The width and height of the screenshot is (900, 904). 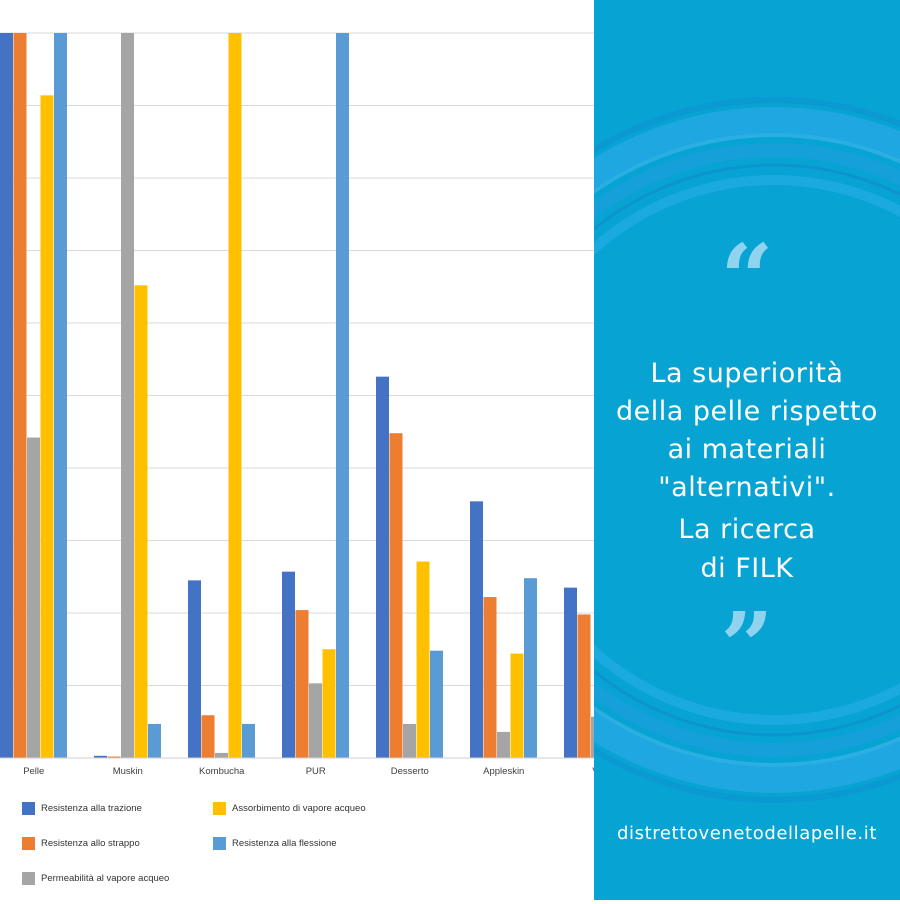 What do you see at coordinates (316, 771) in the screenshot?
I see `x-tick-label: PUR` at bounding box center [316, 771].